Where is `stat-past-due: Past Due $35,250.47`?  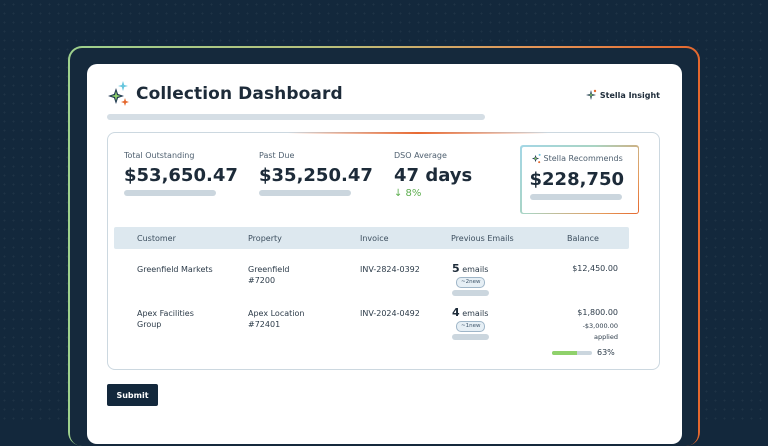
stat-past-due: Past Due $35,250.47 is located at coordinates (316, 173).